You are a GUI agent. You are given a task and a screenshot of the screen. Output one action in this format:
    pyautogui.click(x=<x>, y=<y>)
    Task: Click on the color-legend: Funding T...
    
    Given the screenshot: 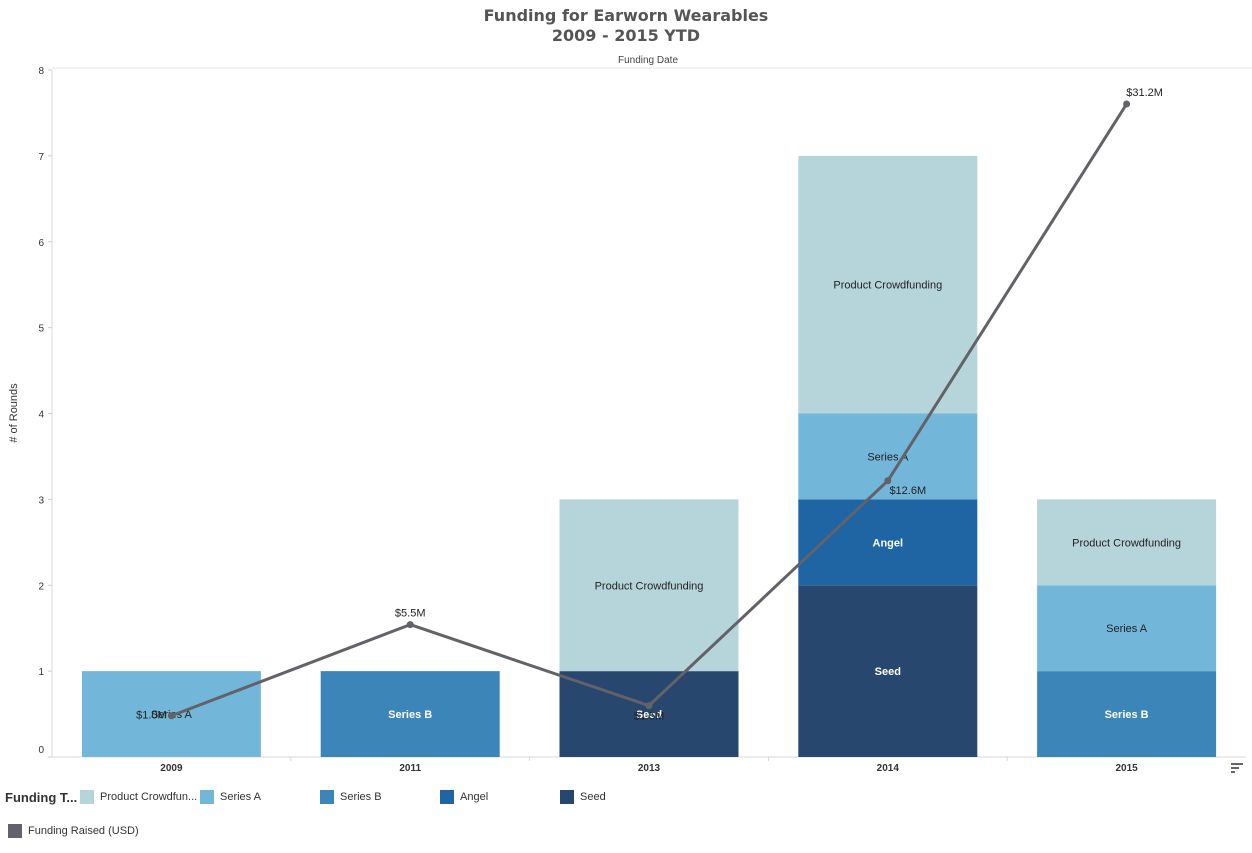 What is the action you would take?
    pyautogui.click(x=42, y=797)
    